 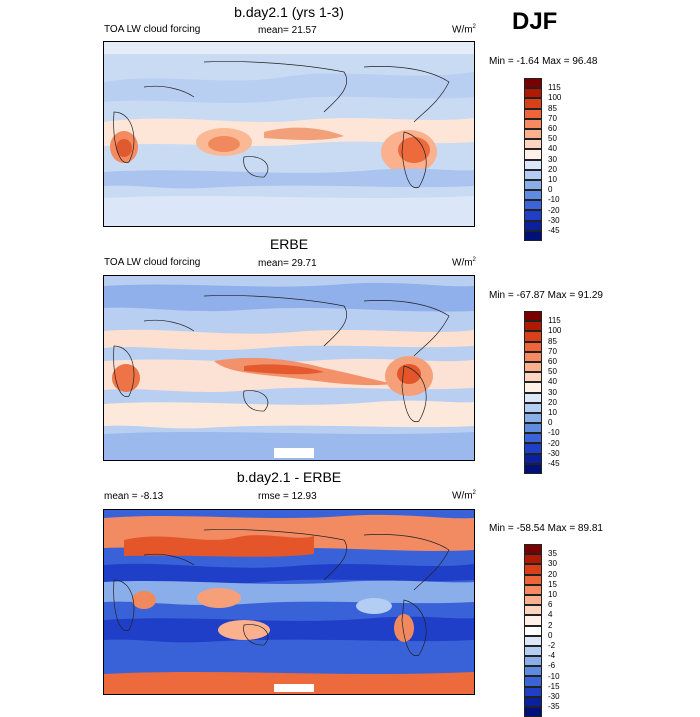 I want to click on panel-2-variable-label: TOA LW cloud forcing, so click(x=152, y=262).